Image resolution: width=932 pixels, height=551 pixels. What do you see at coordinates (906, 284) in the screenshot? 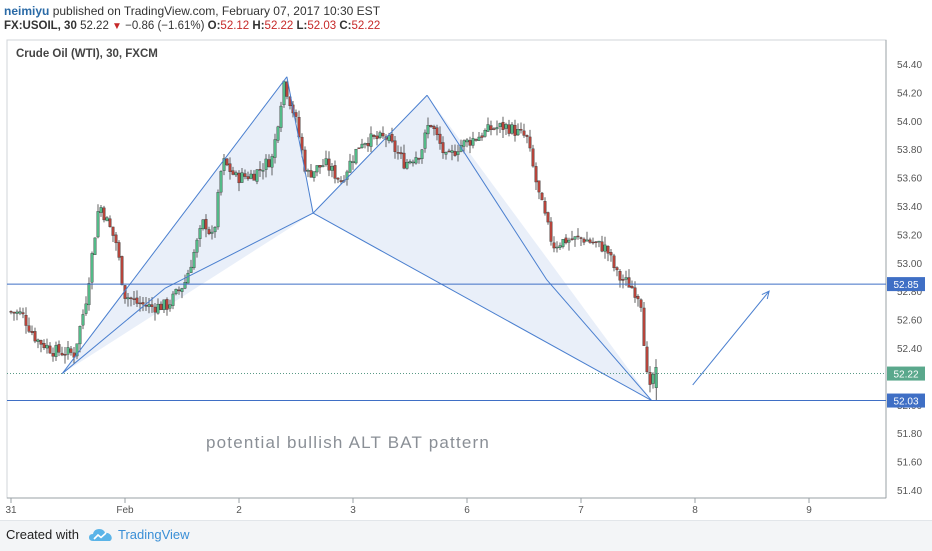
I see `resistance-price-tag-bg` at bounding box center [906, 284].